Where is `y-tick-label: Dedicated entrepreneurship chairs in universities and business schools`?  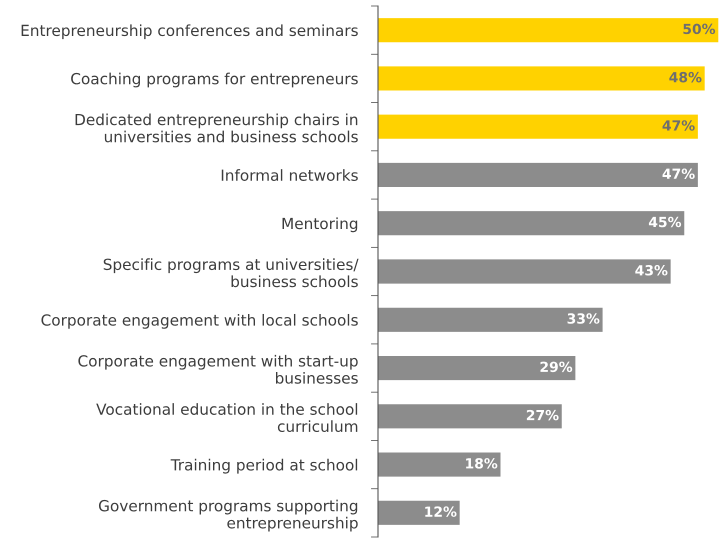 y-tick-label: Dedicated entrepreneurship chairs in universities and business schools is located at coordinates (217, 127).